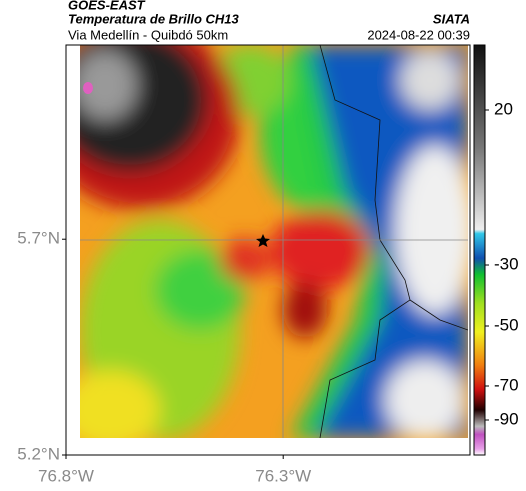  I want to click on agency: SIATA, so click(451, 18).